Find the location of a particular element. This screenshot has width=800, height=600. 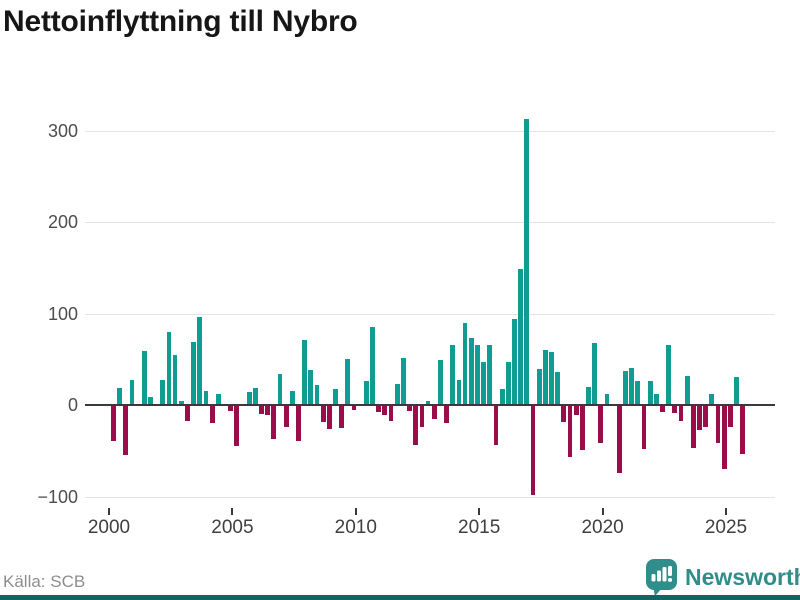

chart-title: Nettoinflyttning till Nybro is located at coordinates (180, 21).